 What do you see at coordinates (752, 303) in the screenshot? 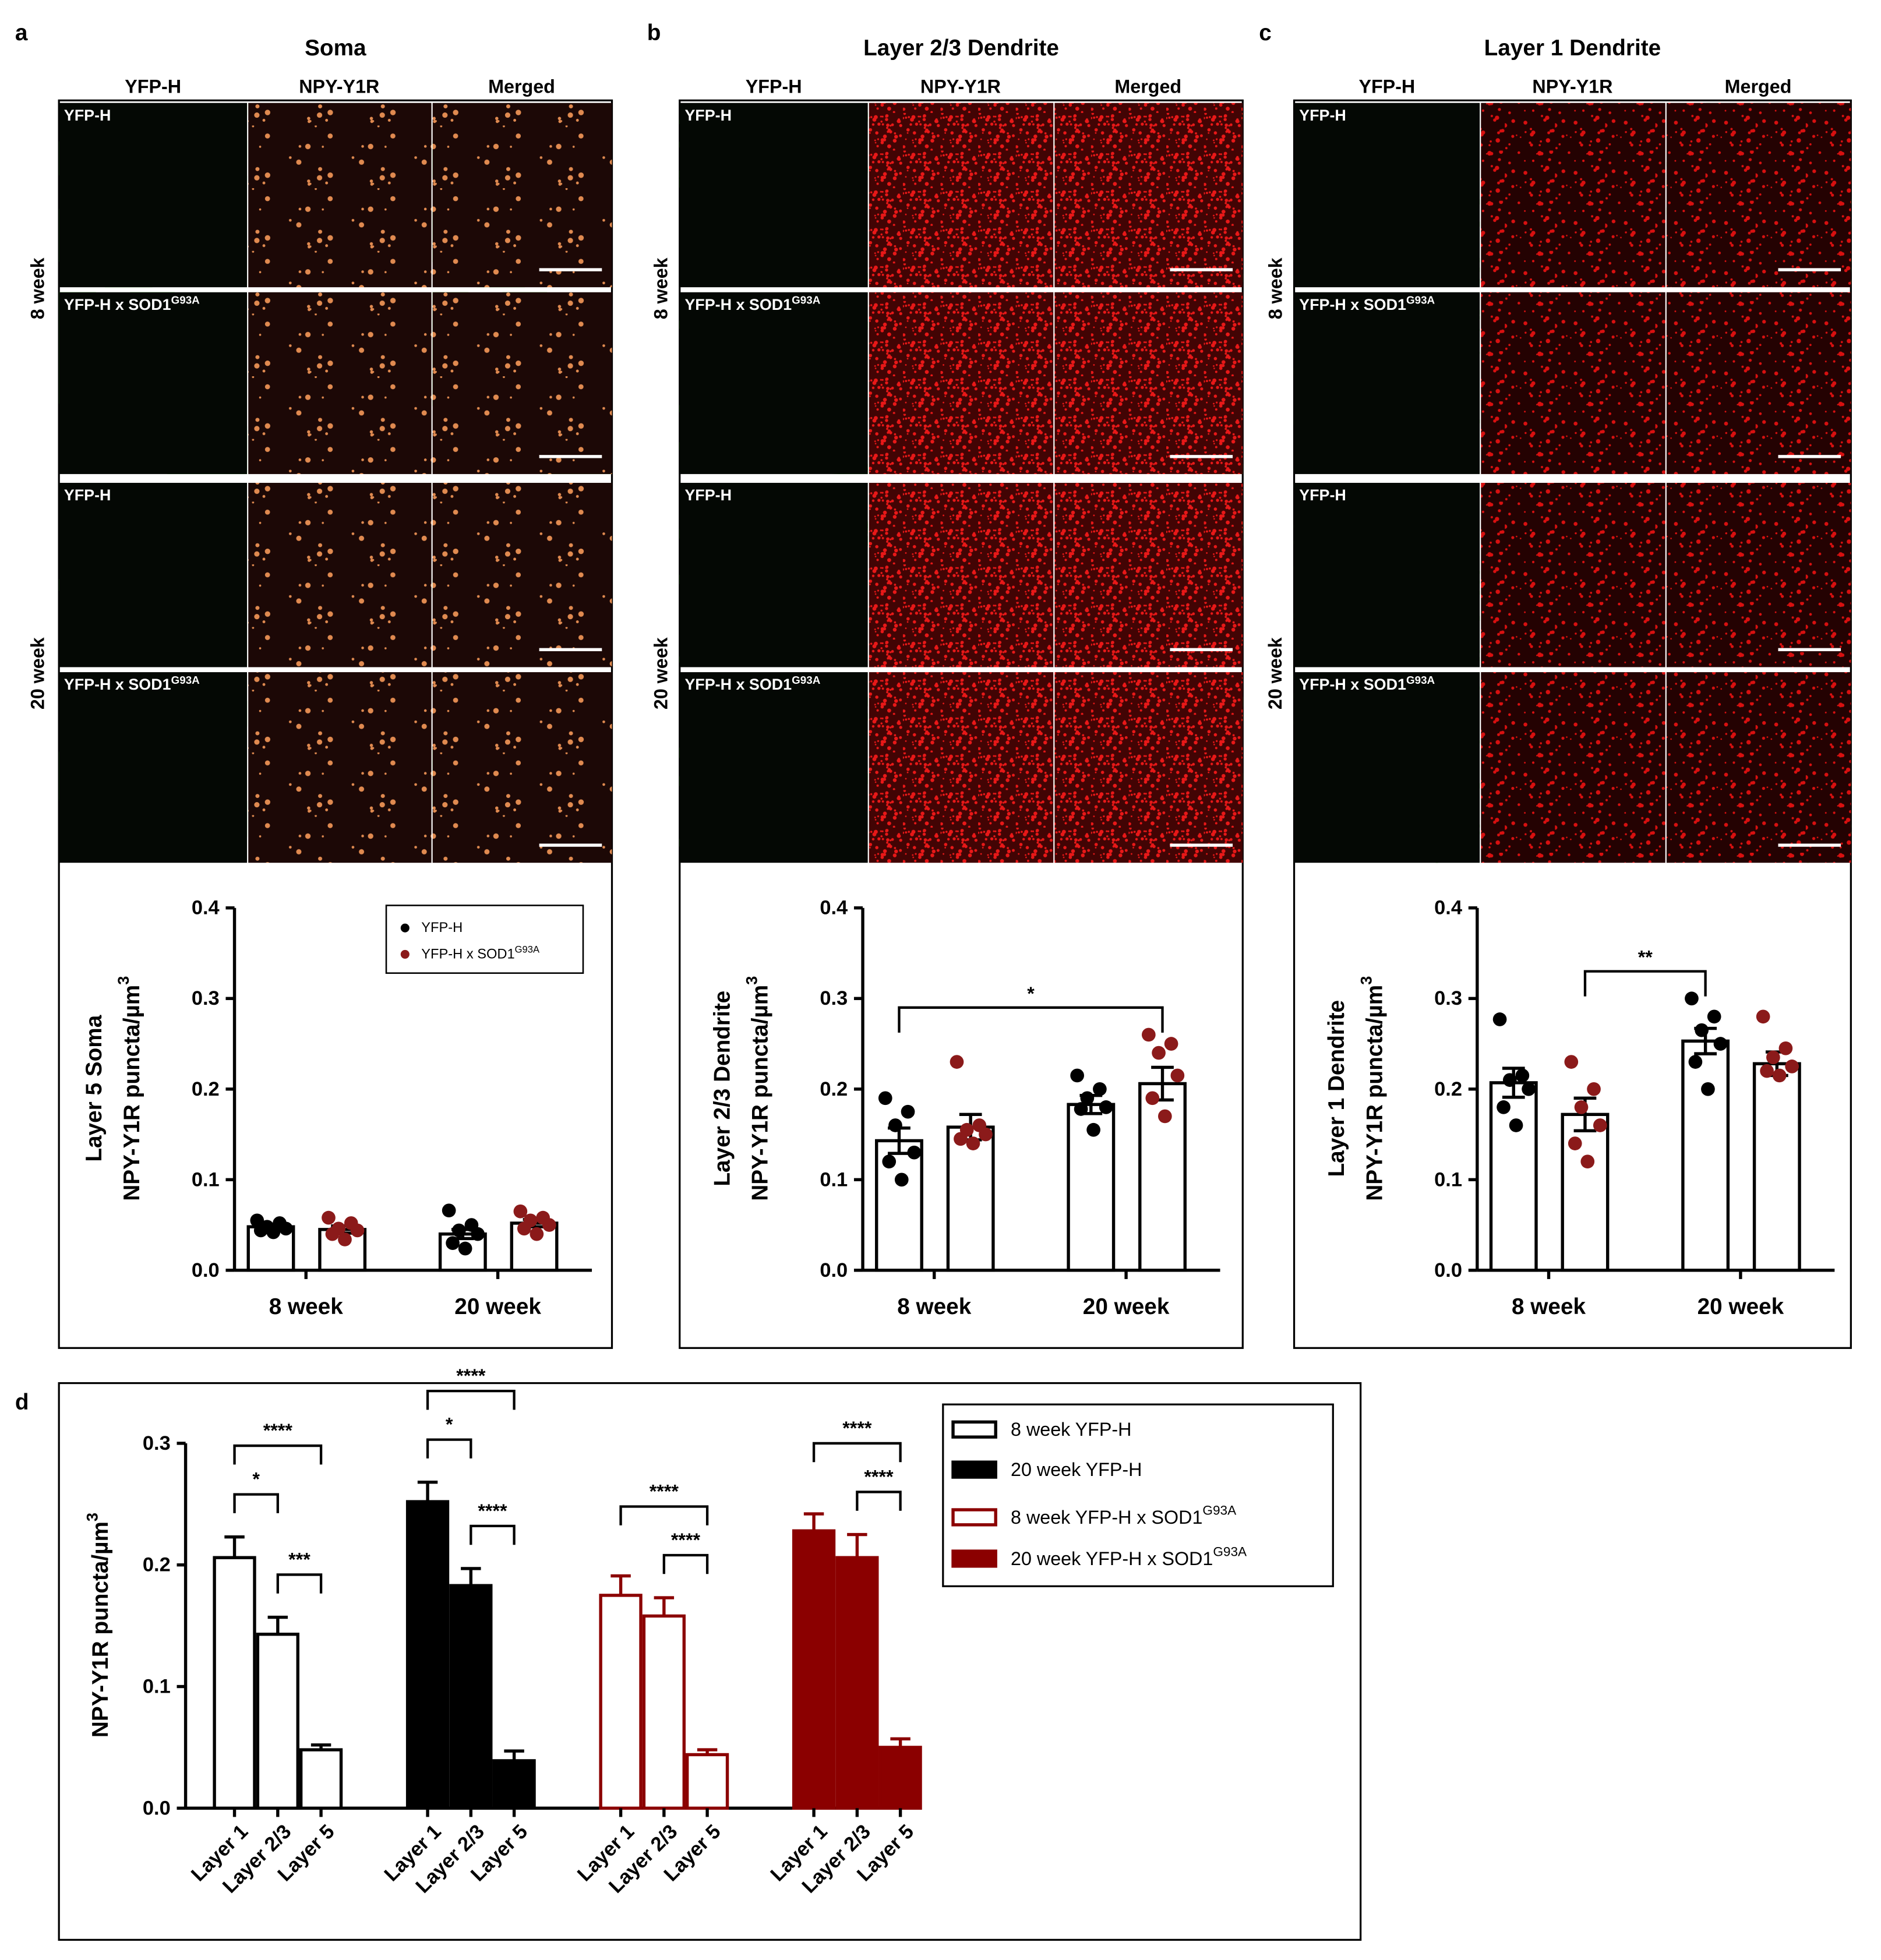
I see `row-label: YFP-H x SOD1G93A` at bounding box center [752, 303].